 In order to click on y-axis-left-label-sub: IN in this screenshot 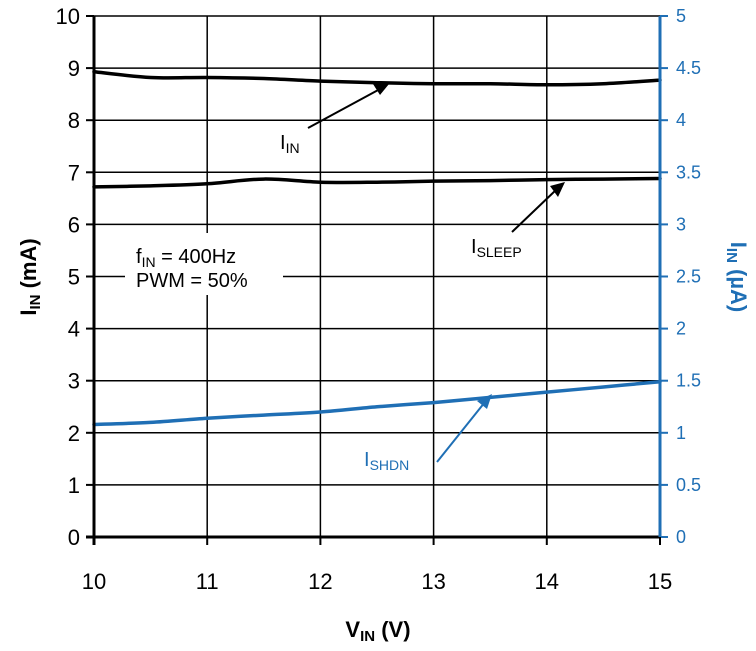, I will do `click(35, 302)`.